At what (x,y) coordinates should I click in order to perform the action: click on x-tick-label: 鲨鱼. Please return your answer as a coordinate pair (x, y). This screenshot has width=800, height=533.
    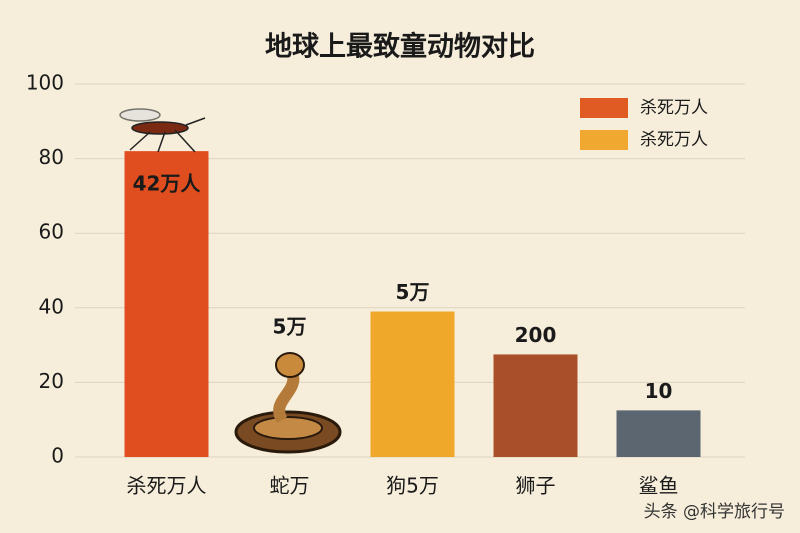
    Looking at the image, I should click on (659, 486).